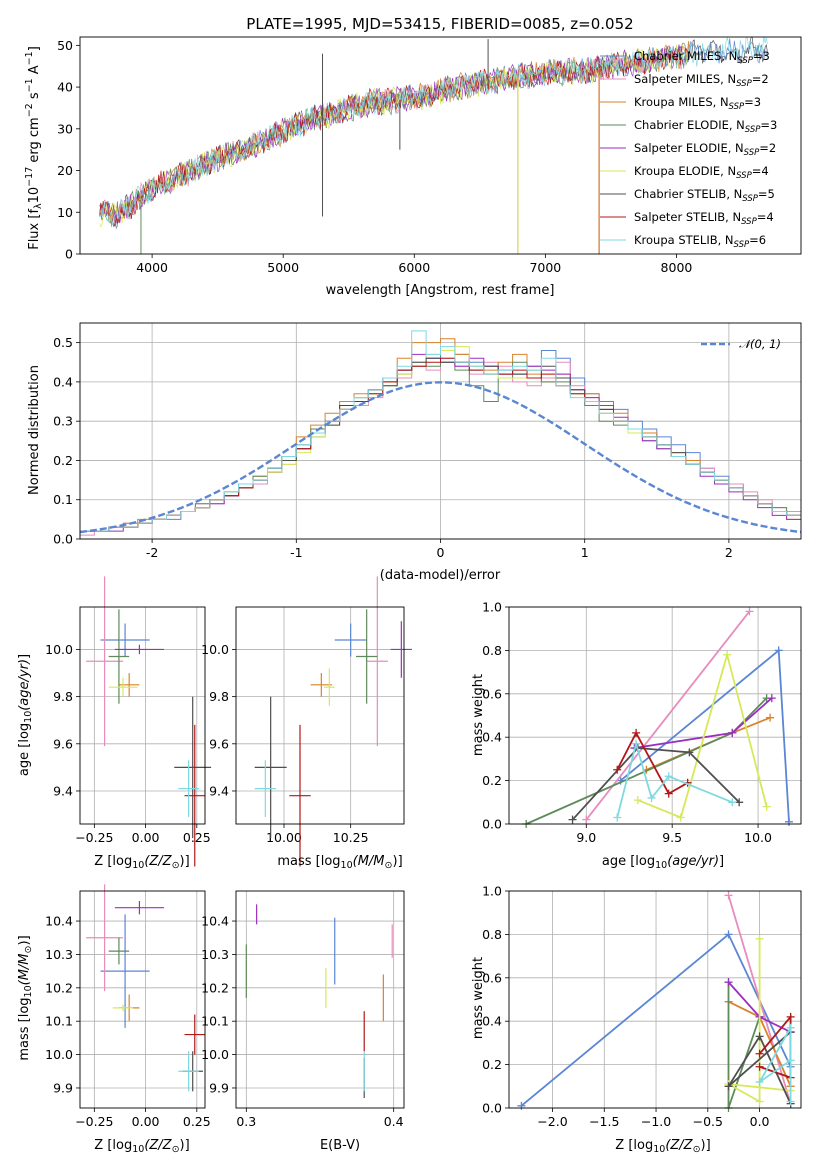 This screenshot has height=1170, width=819. What do you see at coordinates (94, 837) in the screenshot?
I see `x-tick-label: −0.25` at bounding box center [94, 837].